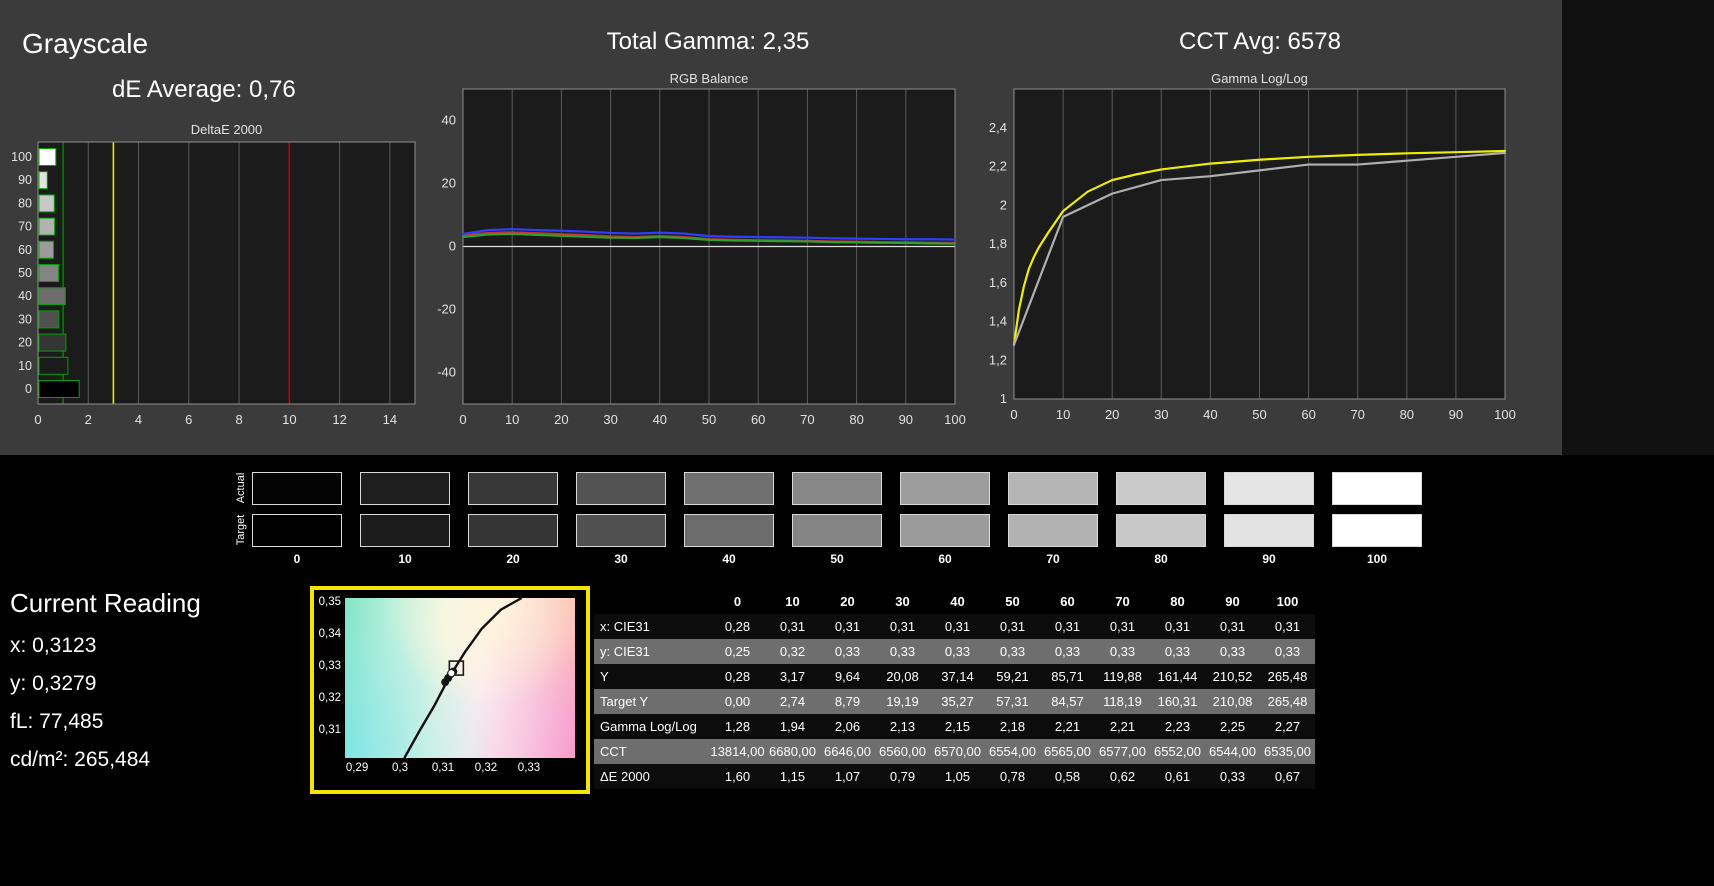 This screenshot has width=1714, height=886. I want to click on swatch-level-label: 0, so click(297, 559).